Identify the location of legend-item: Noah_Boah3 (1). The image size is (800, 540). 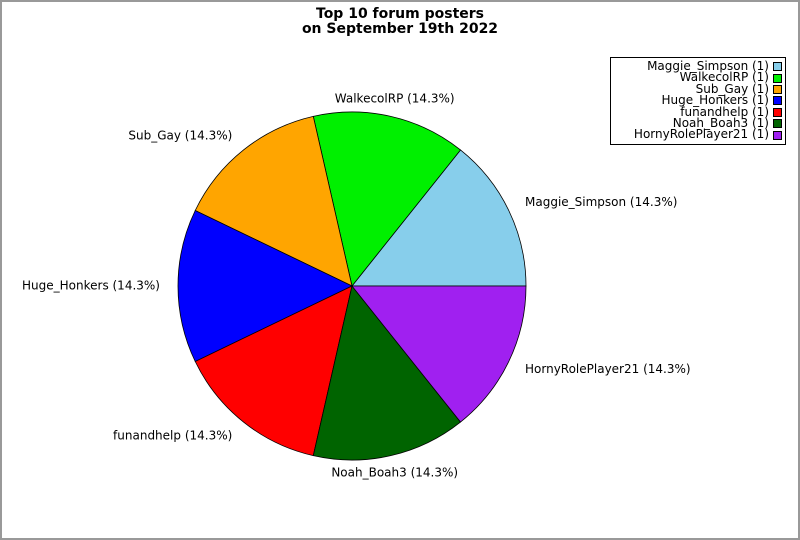
(699, 122).